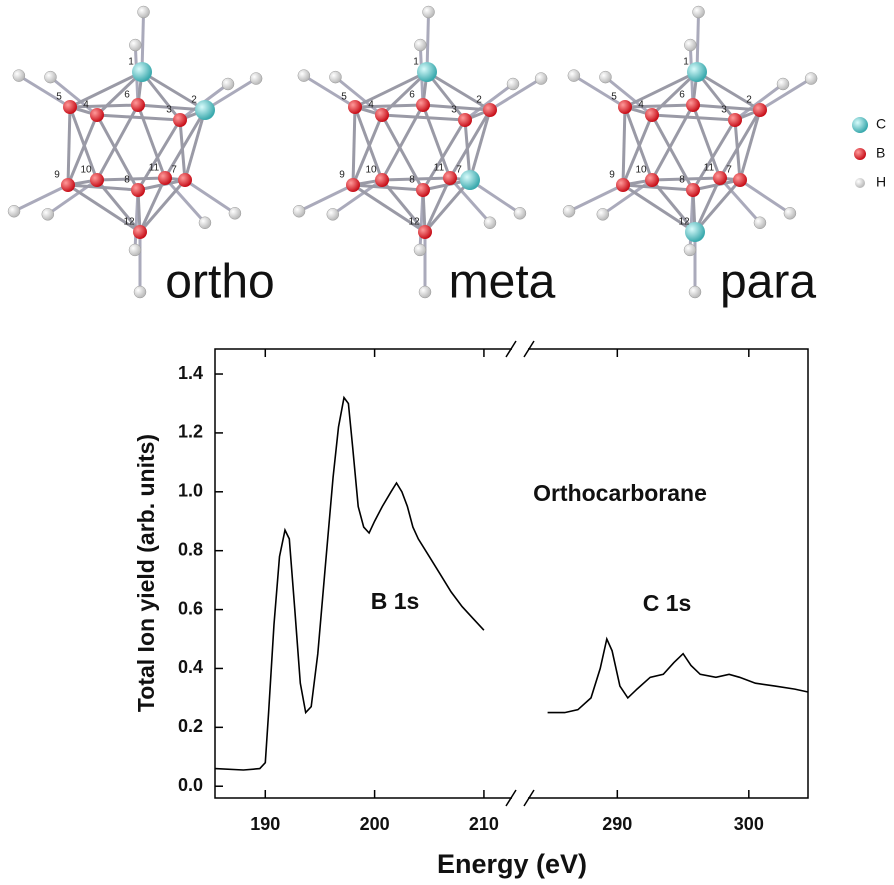  I want to click on y-tick-label: 1.0, so click(190, 491).